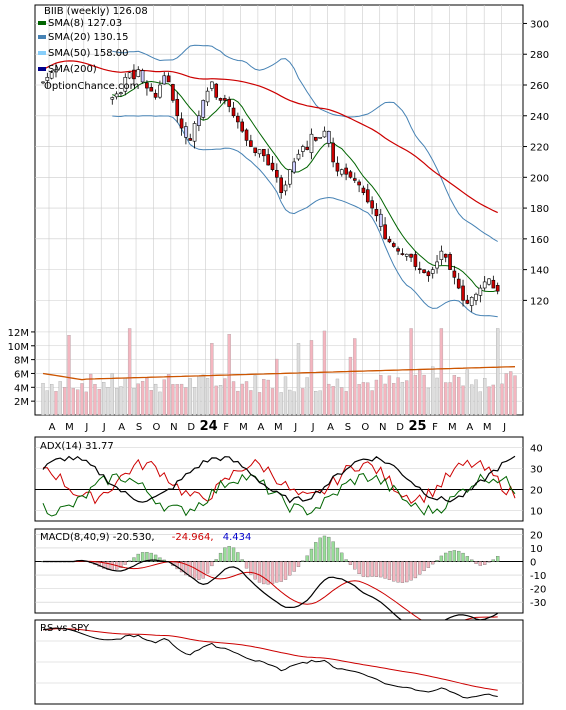  Describe the element at coordinates (121, 427) in the screenshot. I see `month-label: A` at that location.